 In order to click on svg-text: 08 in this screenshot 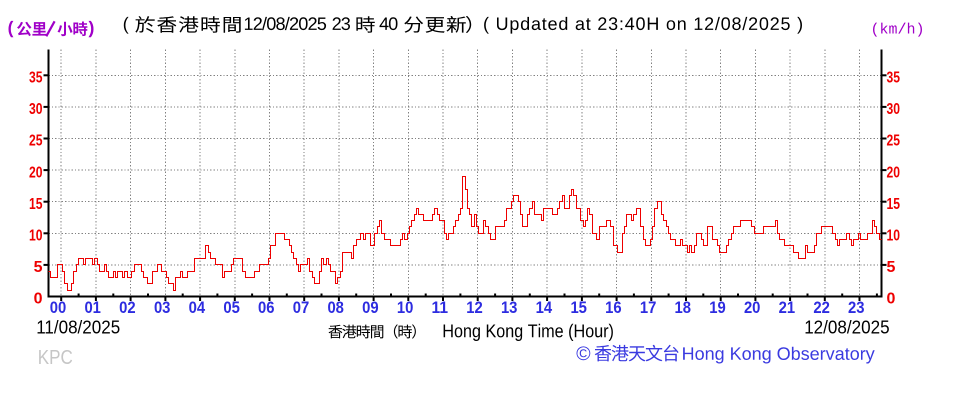, I will do `click(335, 307)`.